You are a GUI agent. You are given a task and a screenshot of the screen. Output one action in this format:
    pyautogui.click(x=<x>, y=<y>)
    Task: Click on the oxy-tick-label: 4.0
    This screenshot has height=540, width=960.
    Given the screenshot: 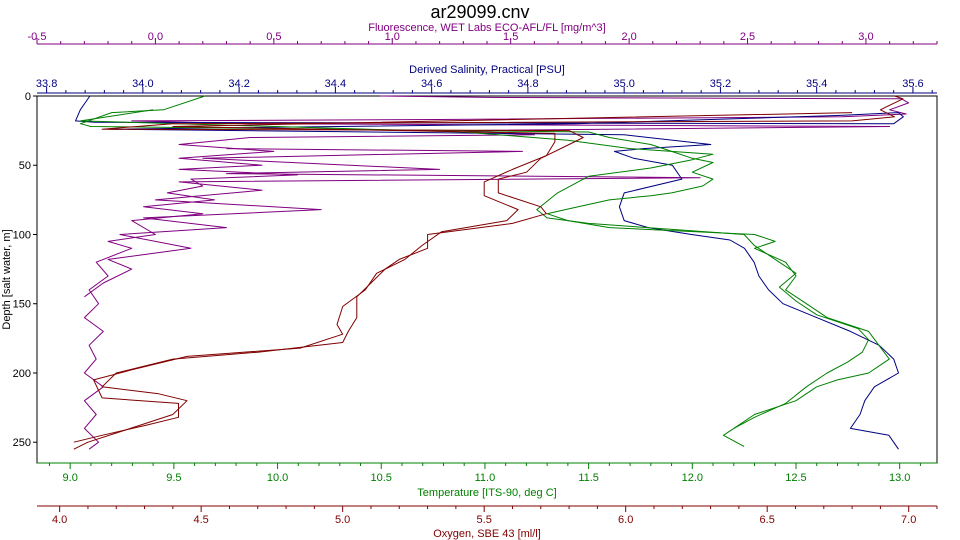 What is the action you would take?
    pyautogui.click(x=59, y=520)
    